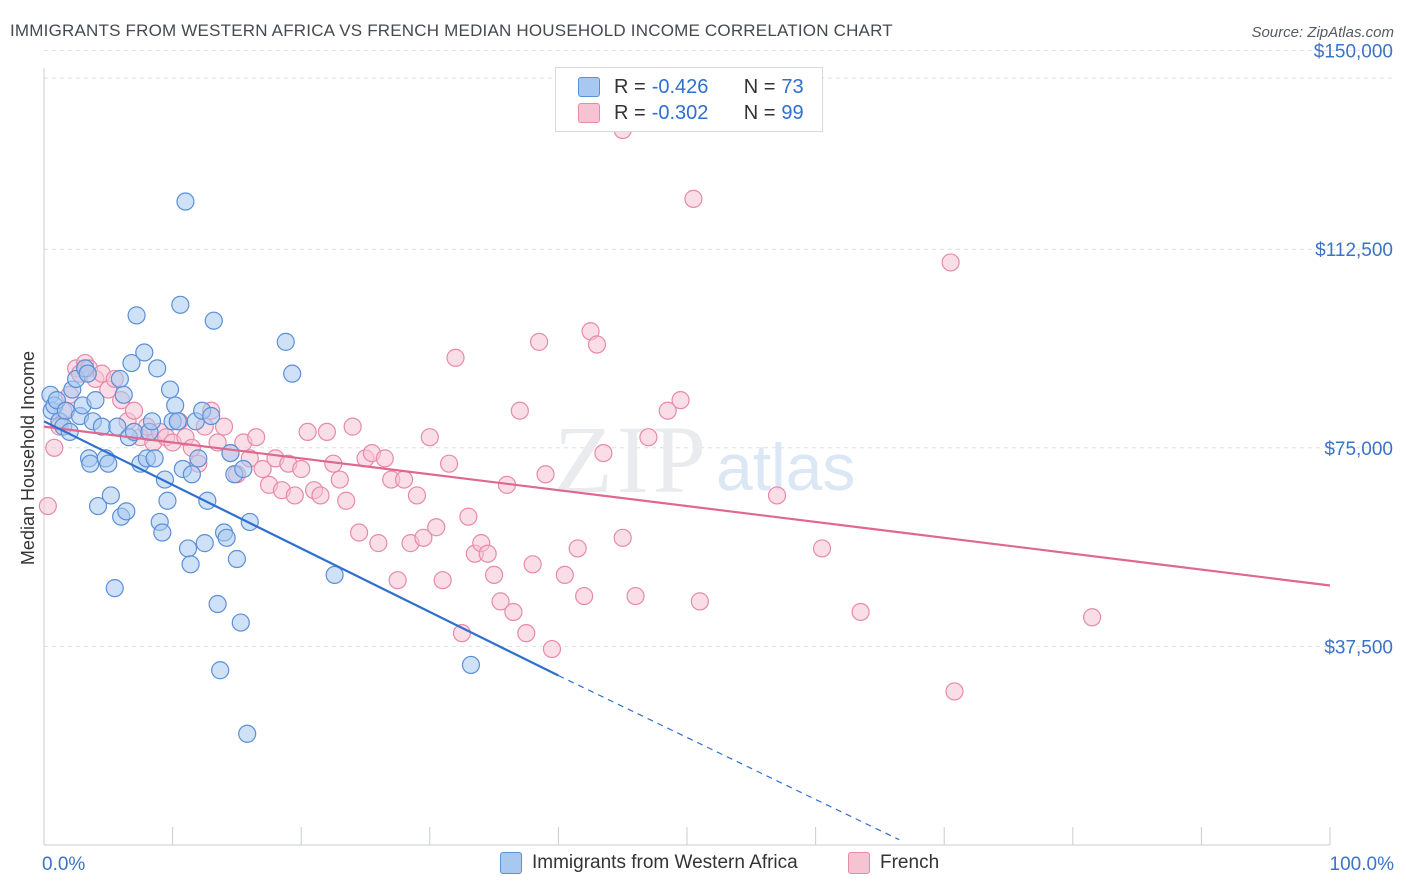 The width and height of the screenshot is (1406, 892). What do you see at coordinates (910, 862) in the screenshot?
I see `bottom-legend-label: French` at bounding box center [910, 862].